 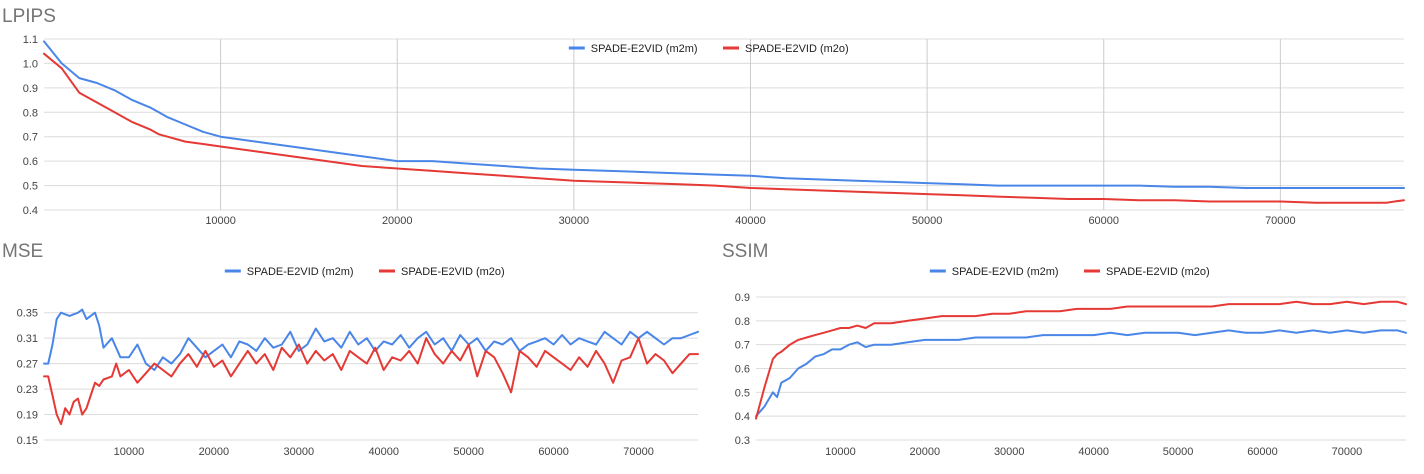 I want to click on y-tick-label: 0.27, so click(x=27, y=365).